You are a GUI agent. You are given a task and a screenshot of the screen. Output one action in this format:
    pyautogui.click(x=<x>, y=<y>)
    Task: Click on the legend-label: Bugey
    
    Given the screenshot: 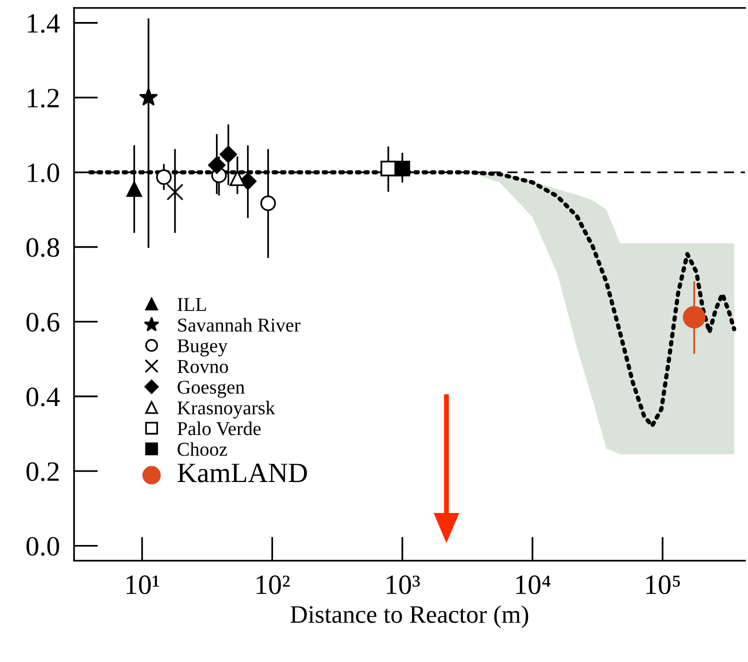 What is the action you would take?
    pyautogui.click(x=202, y=347)
    